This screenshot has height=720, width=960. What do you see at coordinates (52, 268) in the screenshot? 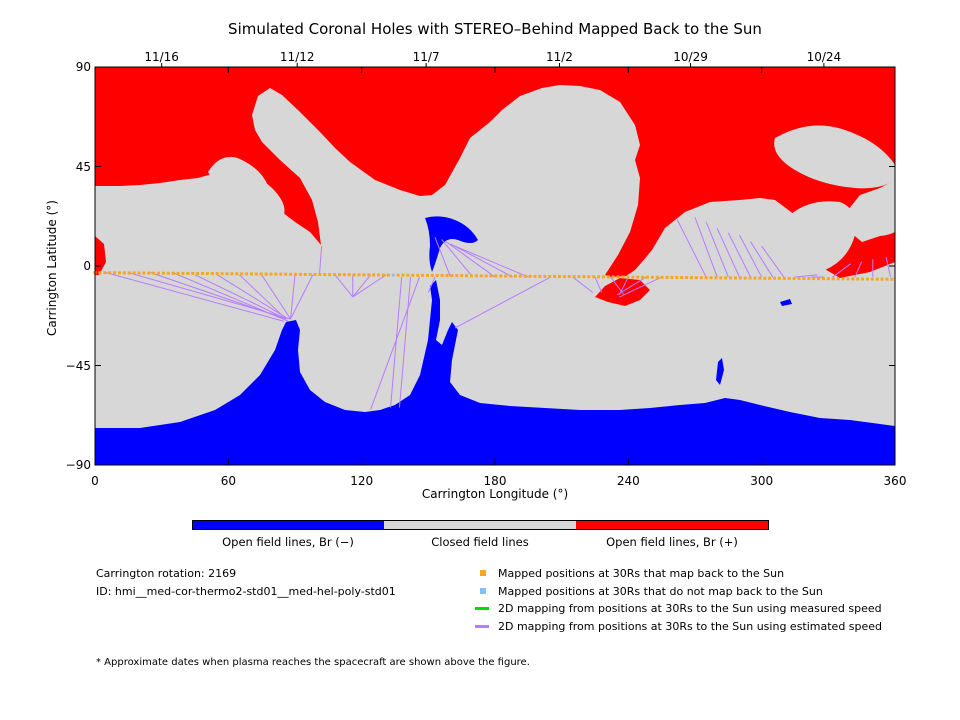
I see `y-axis-label: Carrington Latitude (°)` at bounding box center [52, 268].